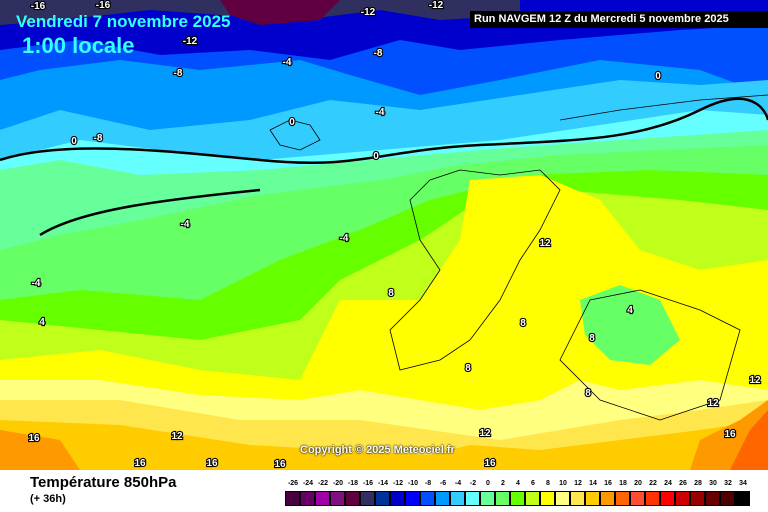 This screenshot has width=768, height=512. What do you see at coordinates (683, 483) in the screenshot?
I see `legend-label: 26` at bounding box center [683, 483].